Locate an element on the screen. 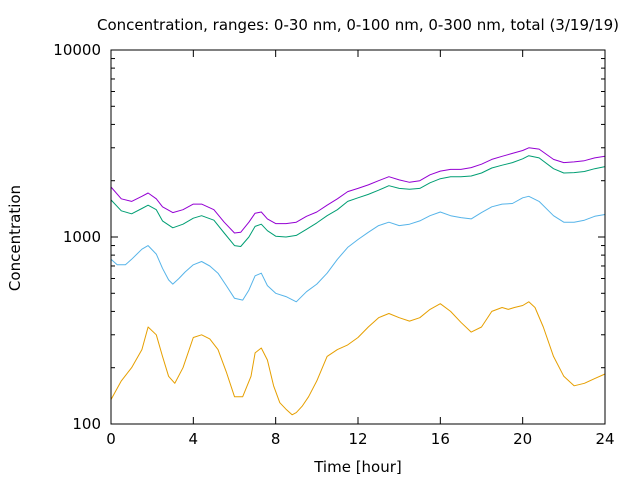  x-tick-label: 4 is located at coordinates (194, 439).